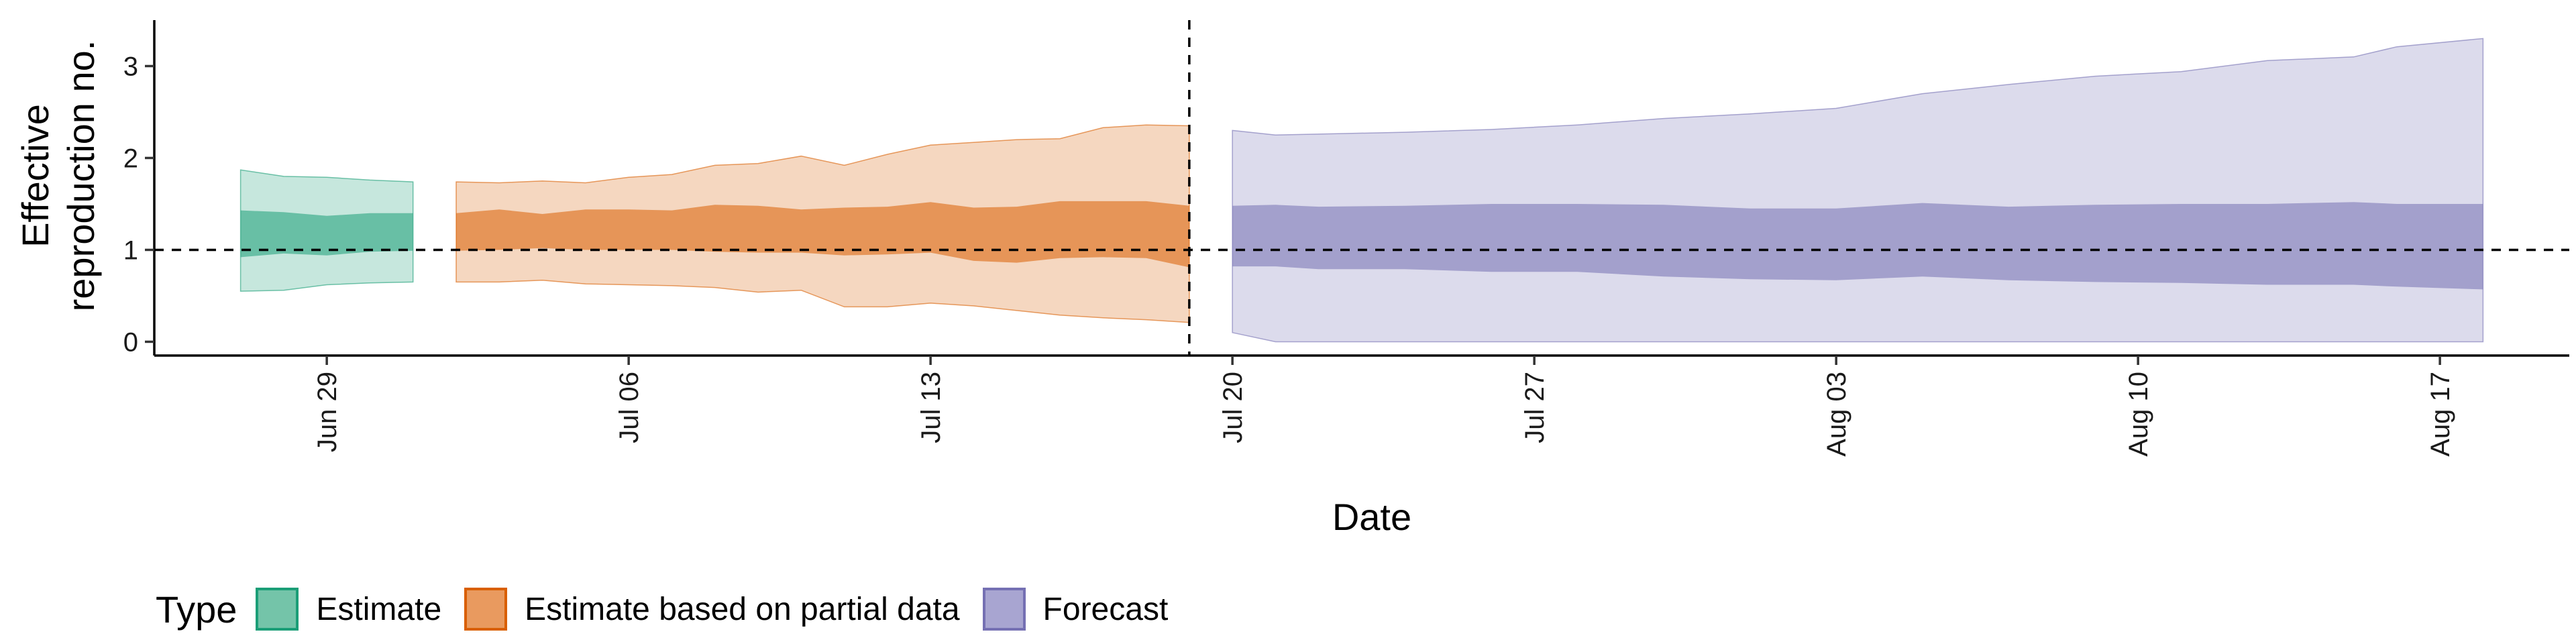 Image resolution: width=2576 pixels, height=644 pixels. Describe the element at coordinates (58, 176) in the screenshot. I see `y-axis-title: Effective reproduction no.` at that location.